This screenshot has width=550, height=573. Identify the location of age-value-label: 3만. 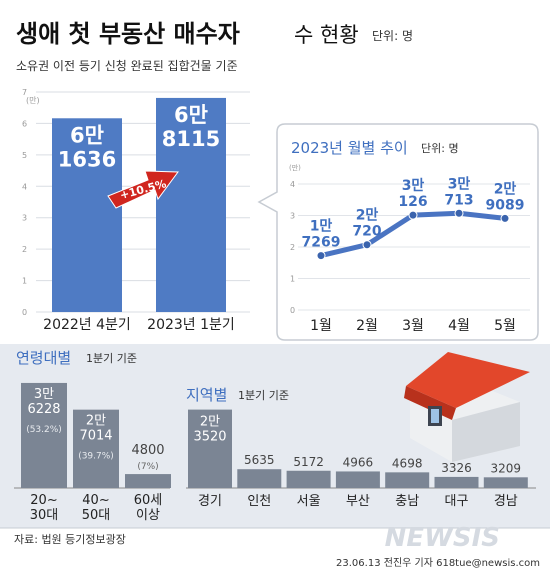
(44, 394).